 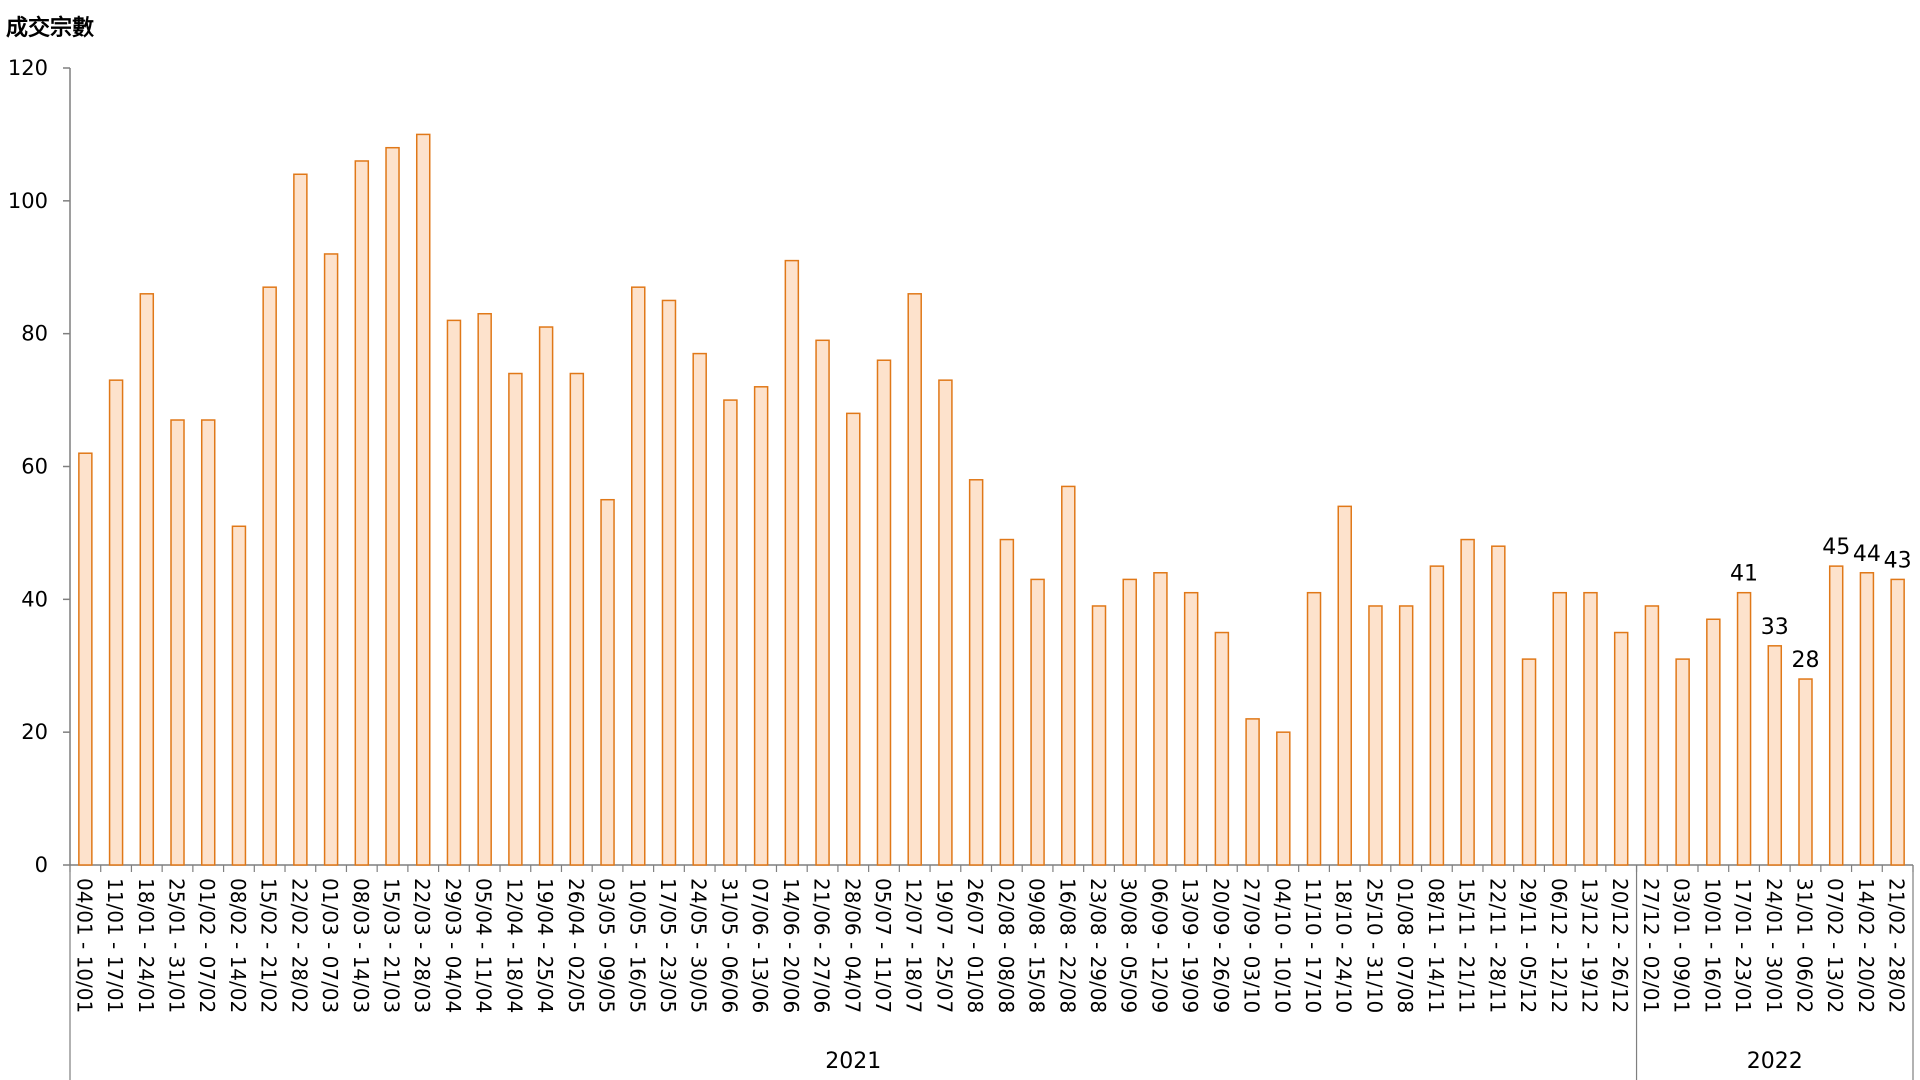 I want to click on x-tick-label: 10/05 - 16/05, so click(x=637, y=945).